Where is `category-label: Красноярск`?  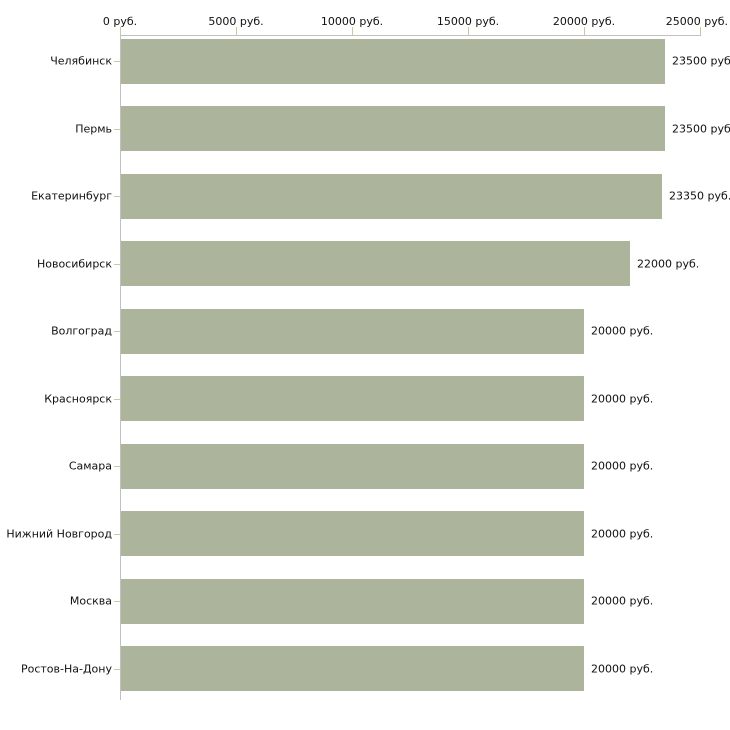
category-label: Красноярск is located at coordinates (78, 399).